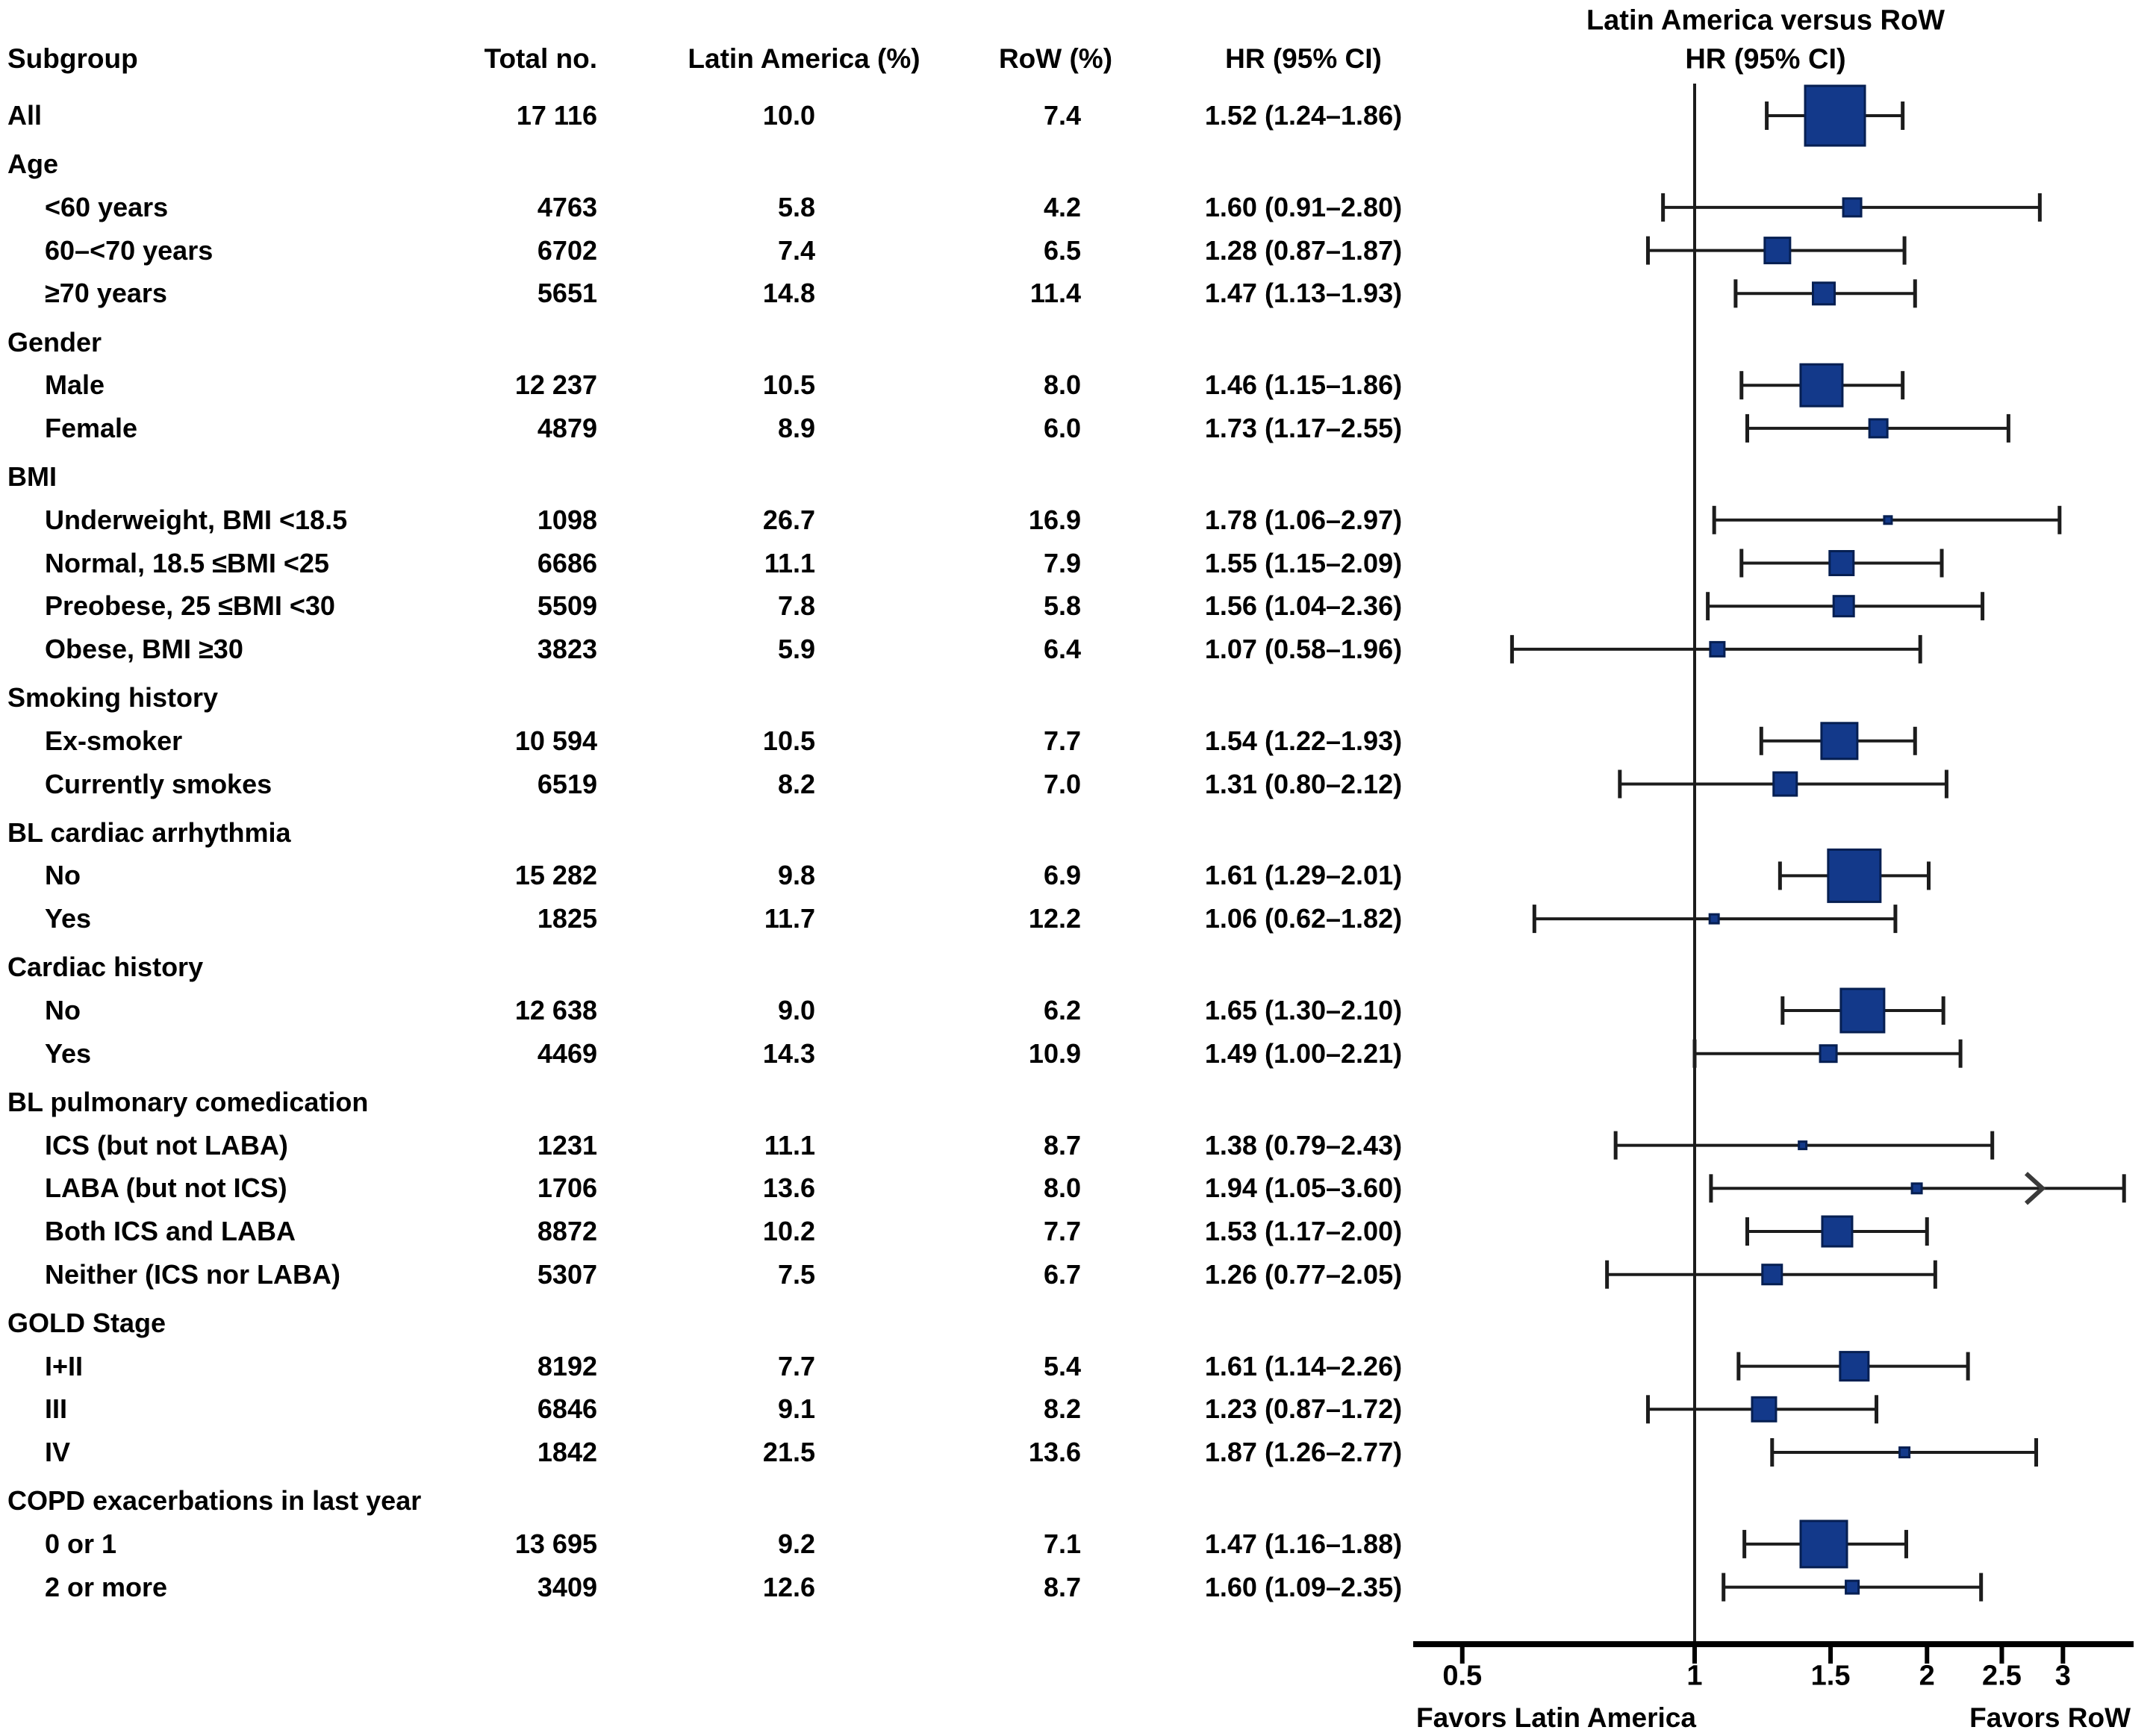 This screenshot has width=2156, height=1730. Describe the element at coordinates (731, 1544) in the screenshot. I see `table-row: 0 or 1 13 695 9.2 7.1 1.47 (1.16–1.88)` at that location.